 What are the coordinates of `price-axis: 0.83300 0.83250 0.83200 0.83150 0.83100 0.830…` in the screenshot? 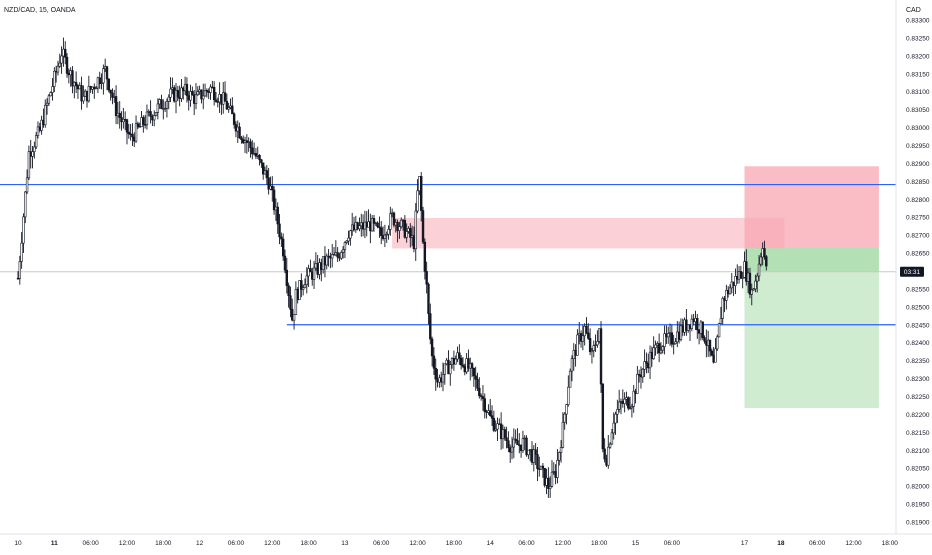 It's located at (918, 272).